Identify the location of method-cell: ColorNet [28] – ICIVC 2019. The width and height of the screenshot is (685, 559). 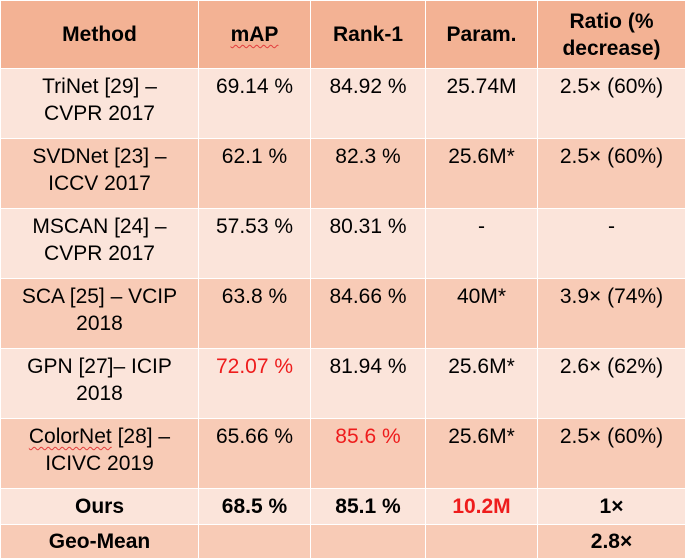
(100, 454).